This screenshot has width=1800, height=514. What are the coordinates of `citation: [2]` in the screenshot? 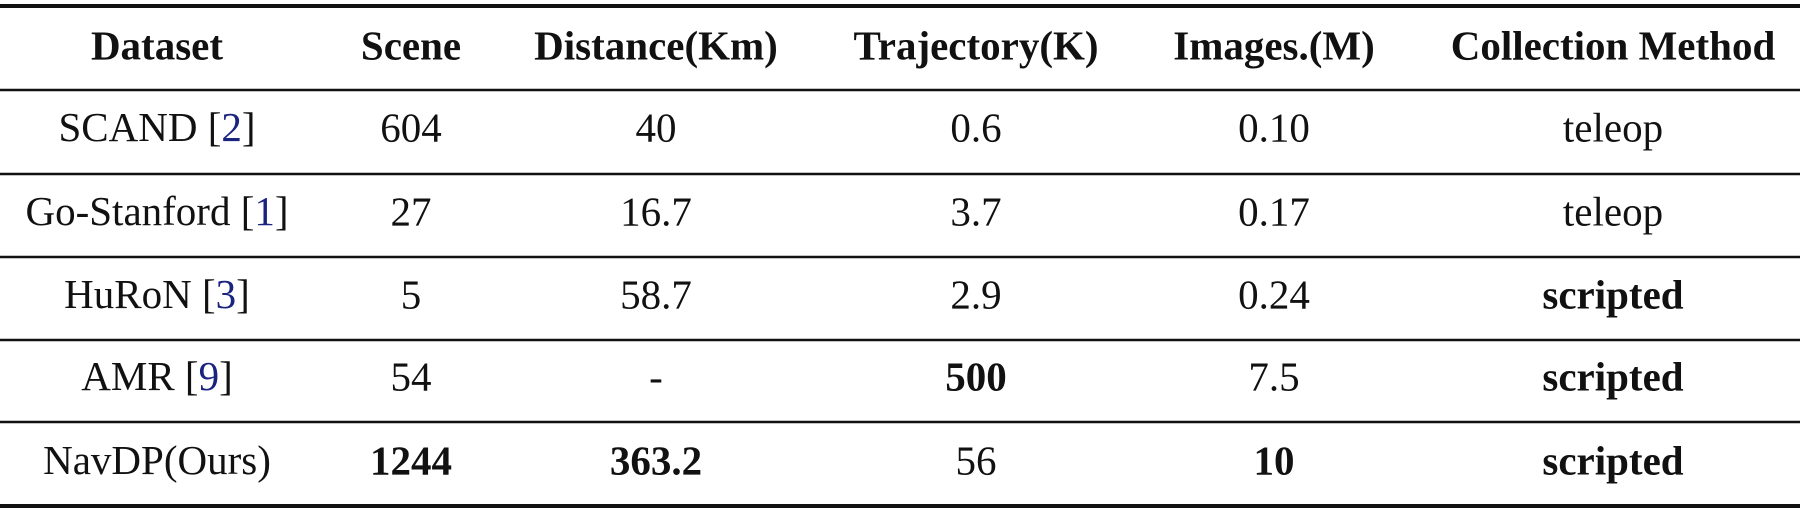 It's located at (232, 127).